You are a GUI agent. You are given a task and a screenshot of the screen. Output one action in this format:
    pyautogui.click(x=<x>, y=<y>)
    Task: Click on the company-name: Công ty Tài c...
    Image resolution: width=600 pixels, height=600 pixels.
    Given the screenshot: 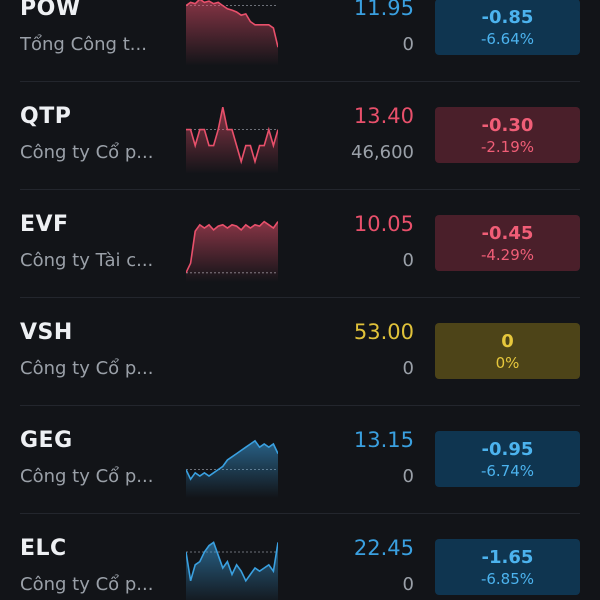 What is the action you would take?
    pyautogui.click(x=87, y=260)
    